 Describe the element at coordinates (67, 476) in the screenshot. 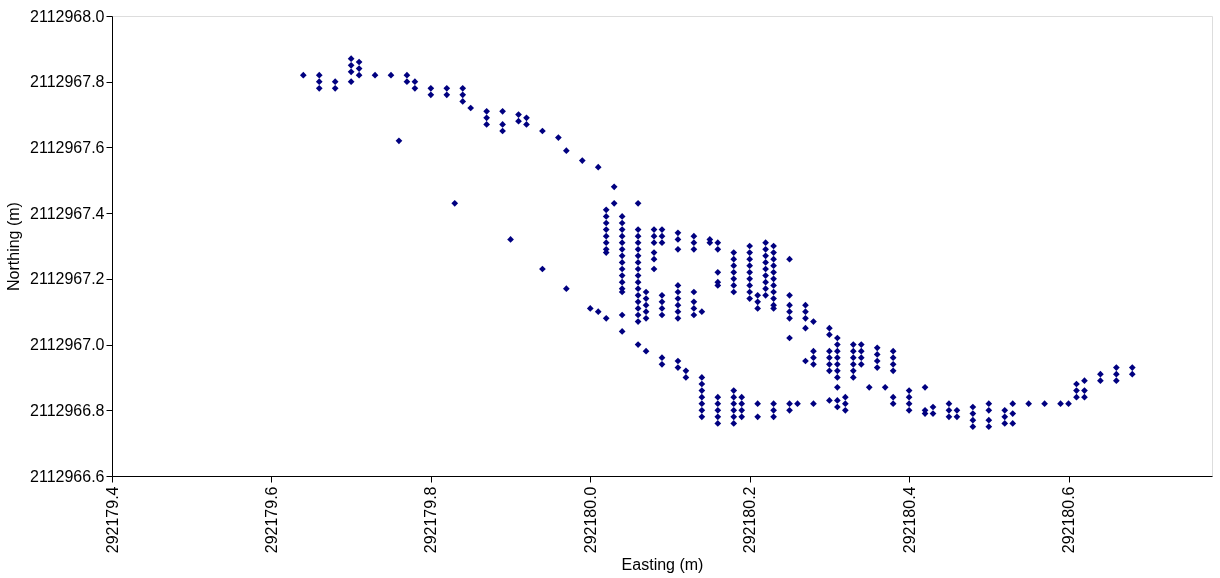

I see `y-tick-label: 2112966.6` at that location.